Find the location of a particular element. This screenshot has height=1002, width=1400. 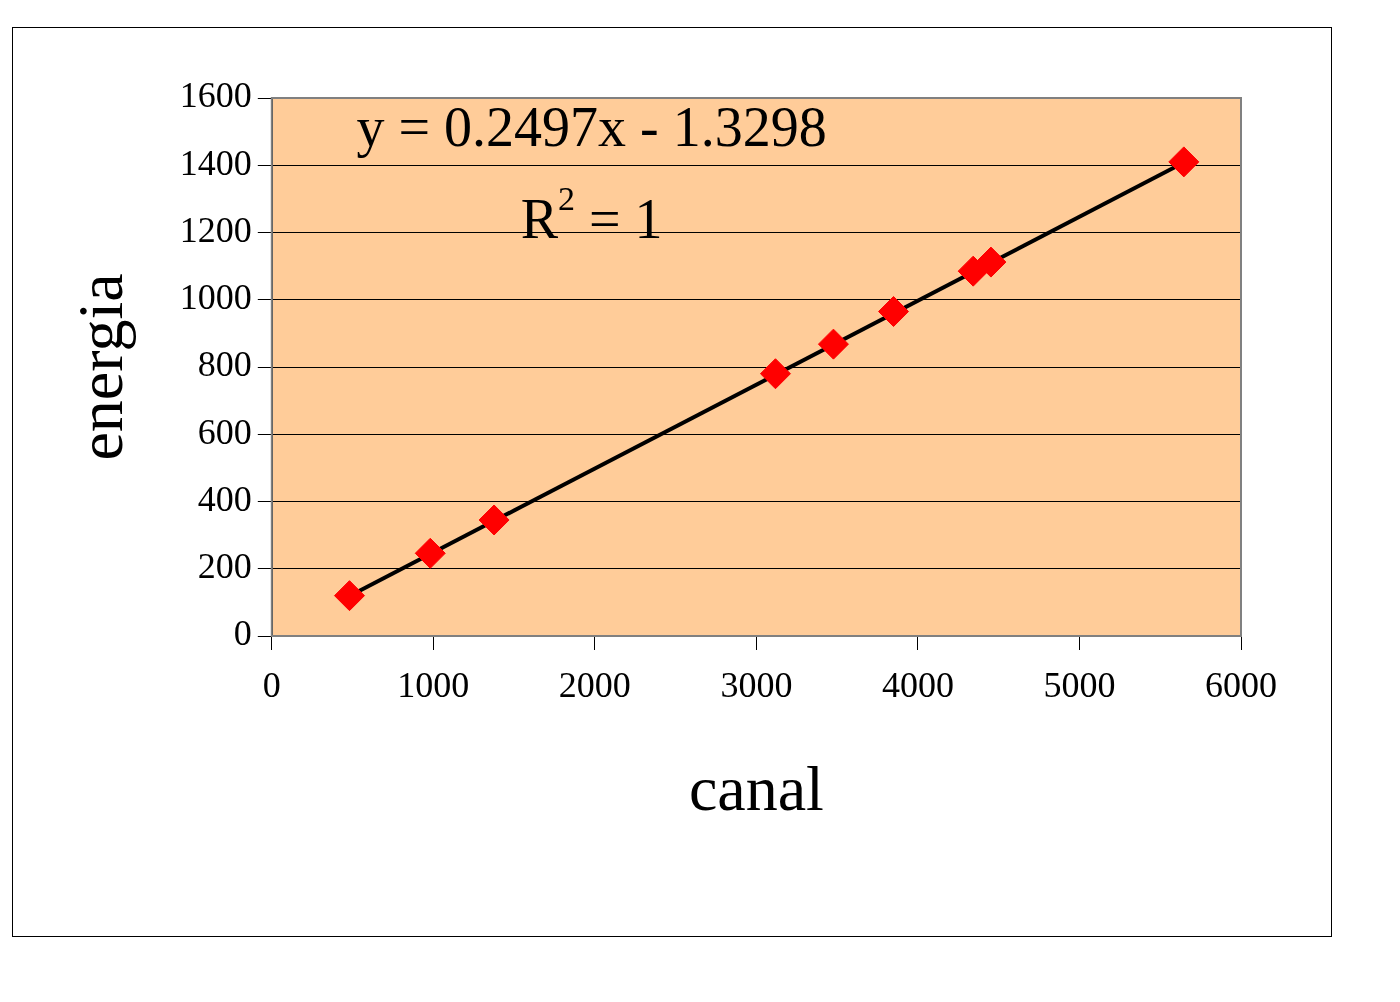

y-tick-label: 200 is located at coordinates (224, 566).